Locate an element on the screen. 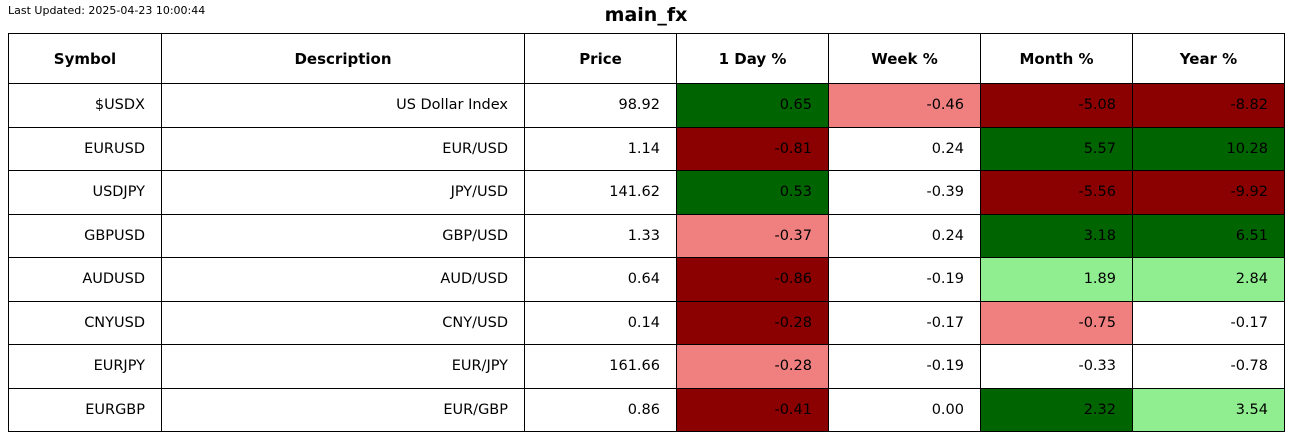 The height and width of the screenshot is (437, 1292). year-change-cell: -0.17 is located at coordinates (1208, 322).